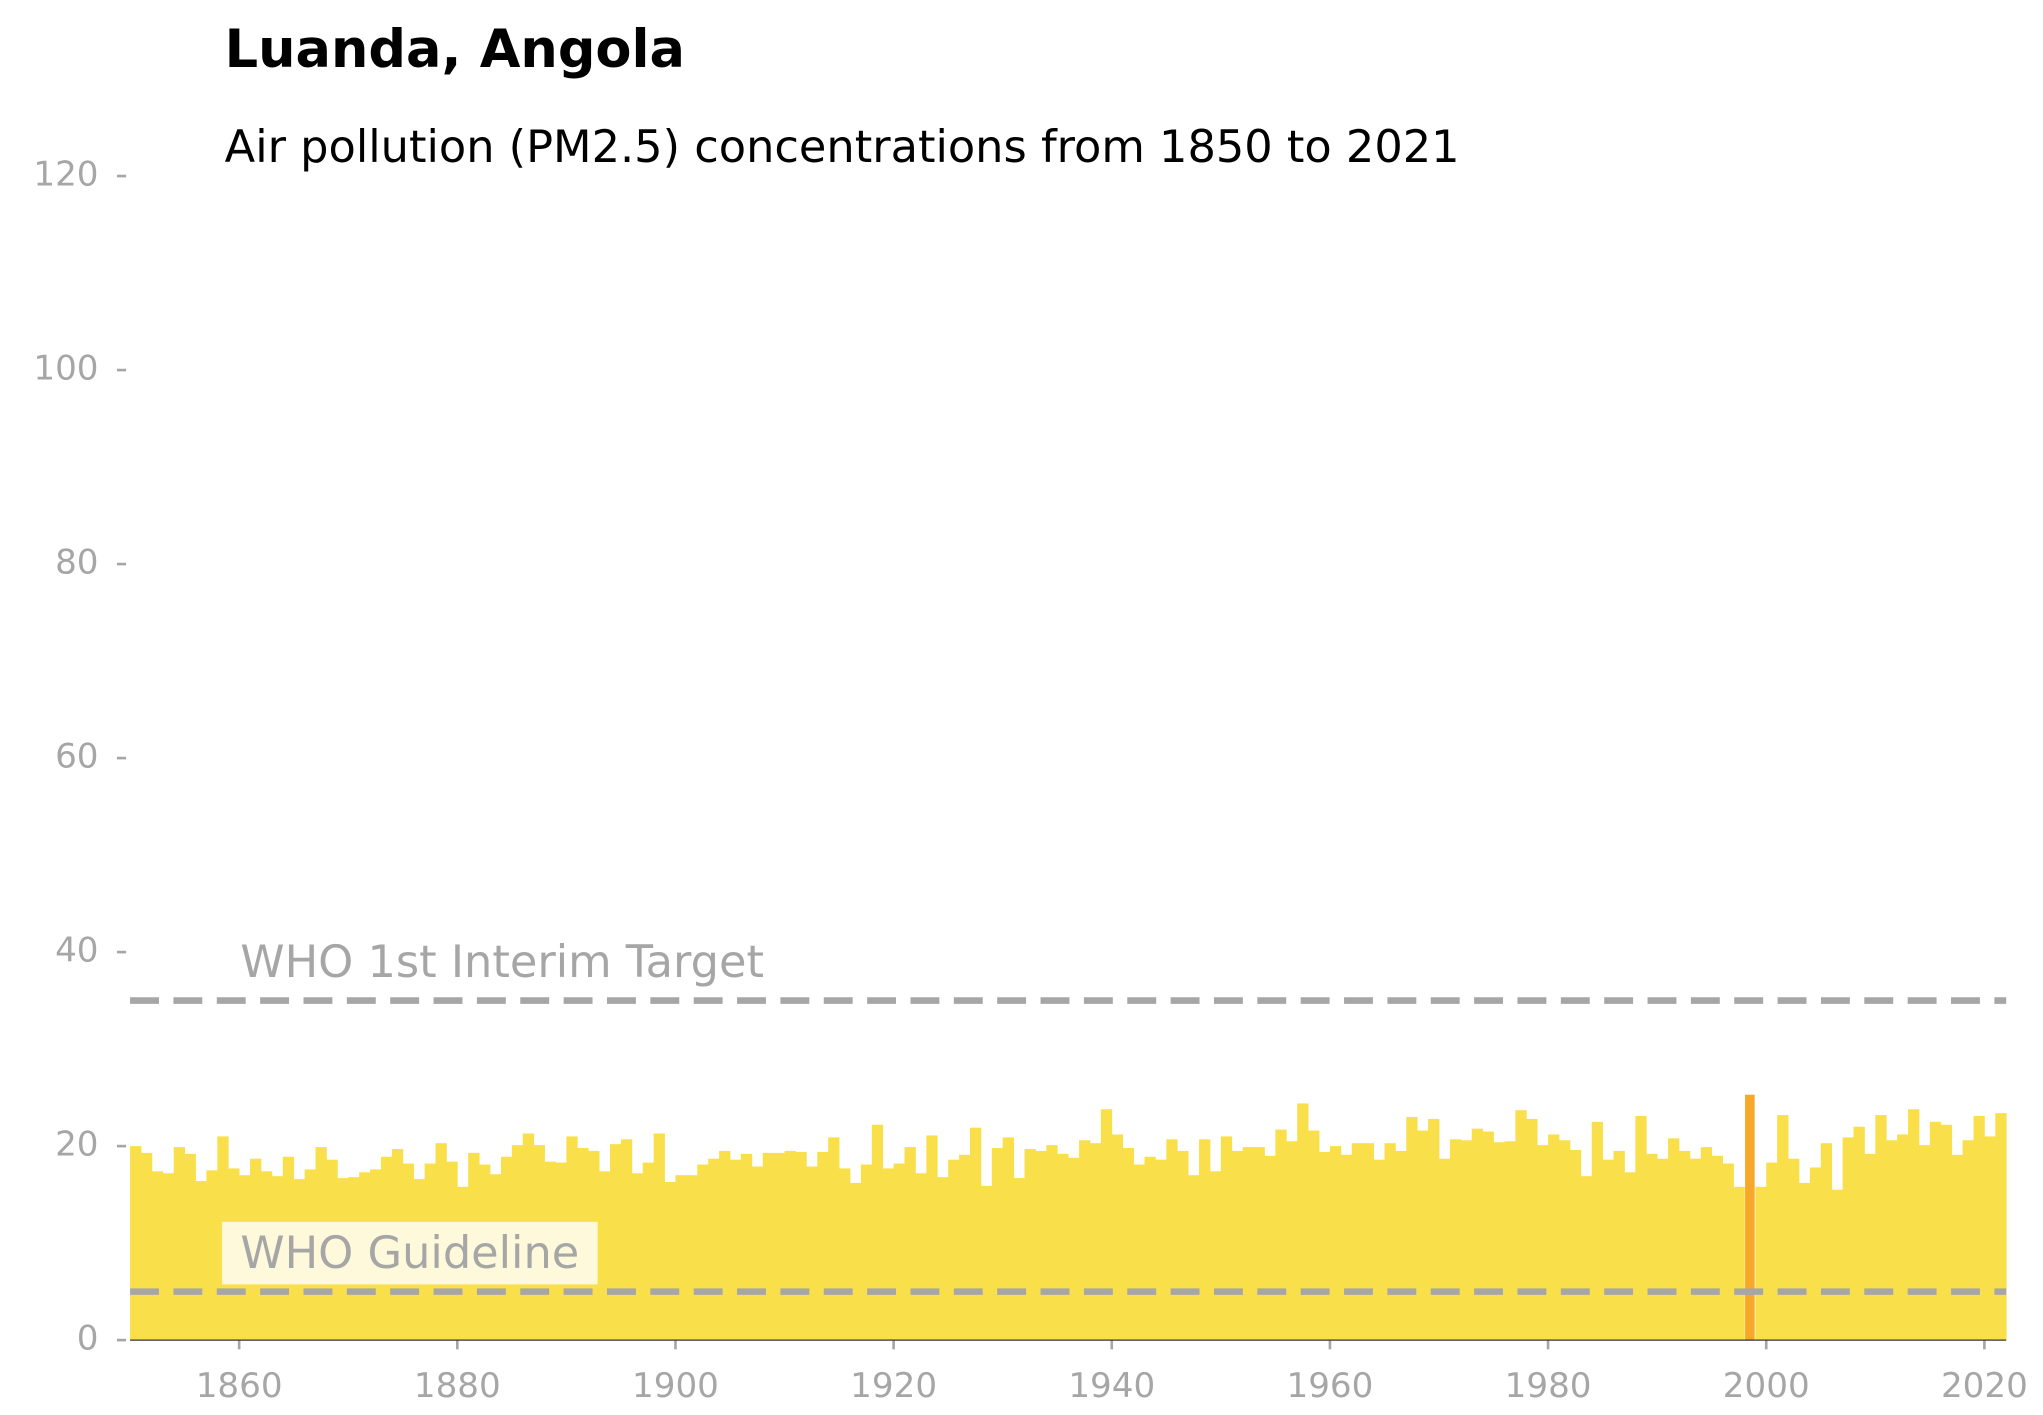  I want to click on chart-title: Luanda, Angola, so click(455, 49).